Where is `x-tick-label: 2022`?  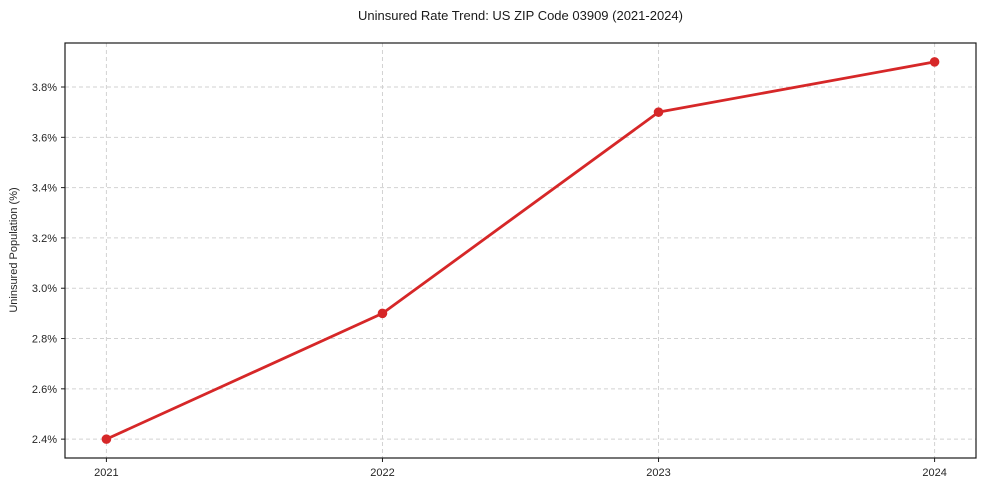 x-tick-label: 2022 is located at coordinates (382, 473).